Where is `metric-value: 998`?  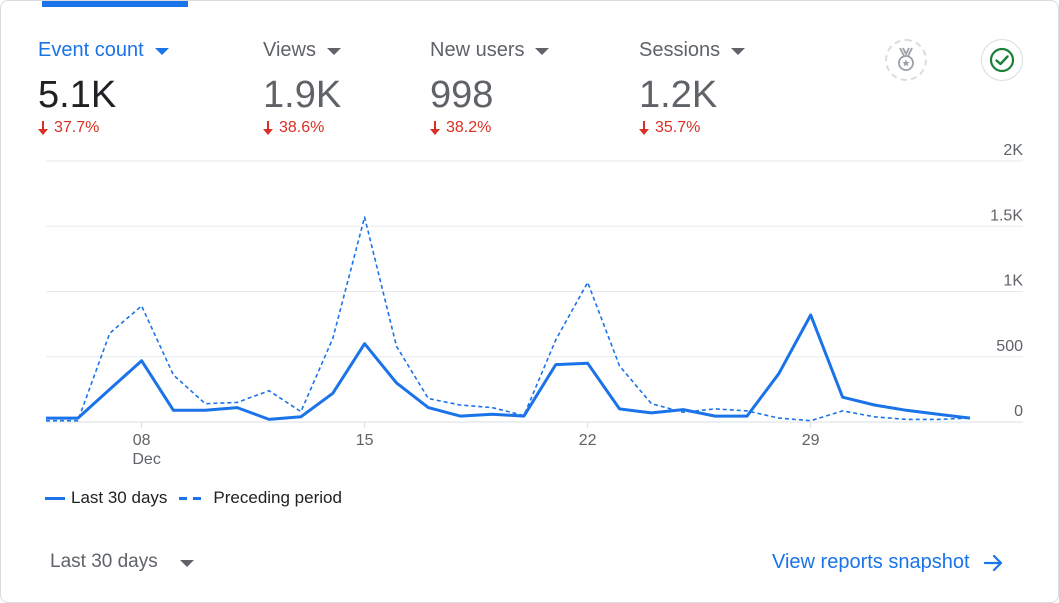 metric-value: 998 is located at coordinates (462, 95).